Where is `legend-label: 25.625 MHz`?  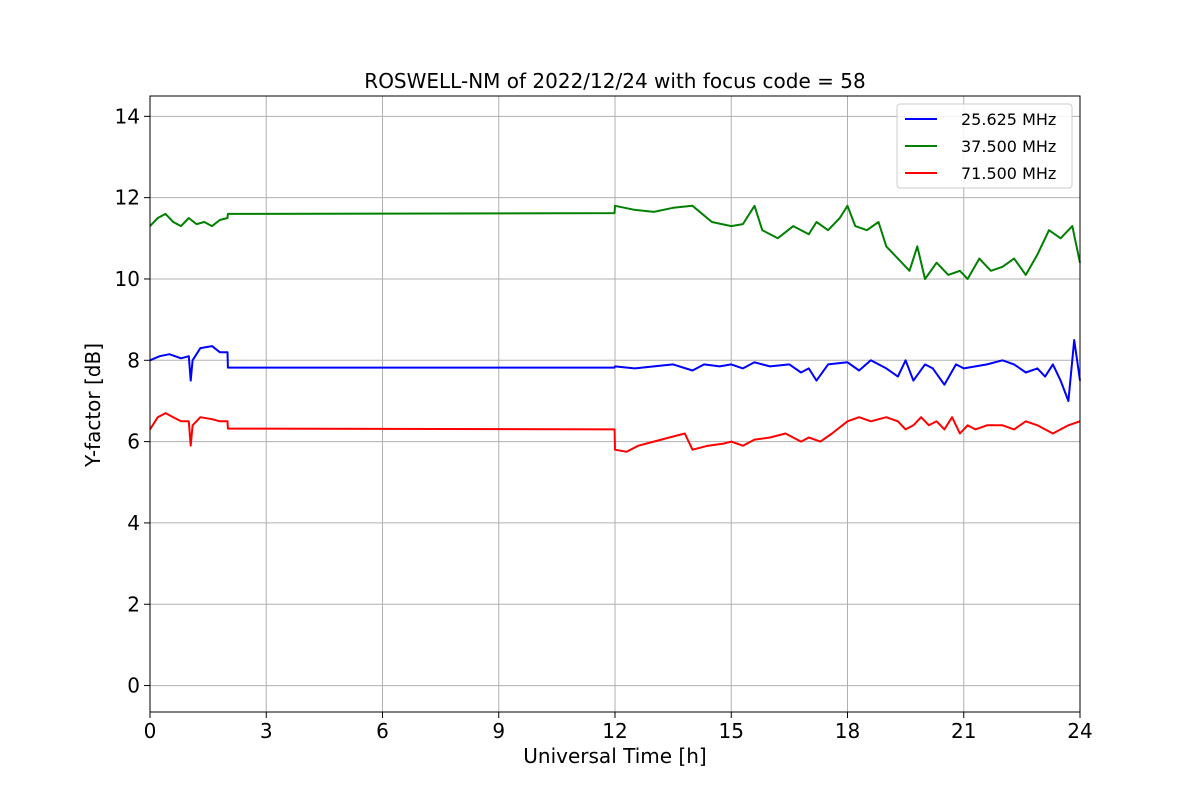 legend-label: 25.625 MHz is located at coordinates (1008, 119).